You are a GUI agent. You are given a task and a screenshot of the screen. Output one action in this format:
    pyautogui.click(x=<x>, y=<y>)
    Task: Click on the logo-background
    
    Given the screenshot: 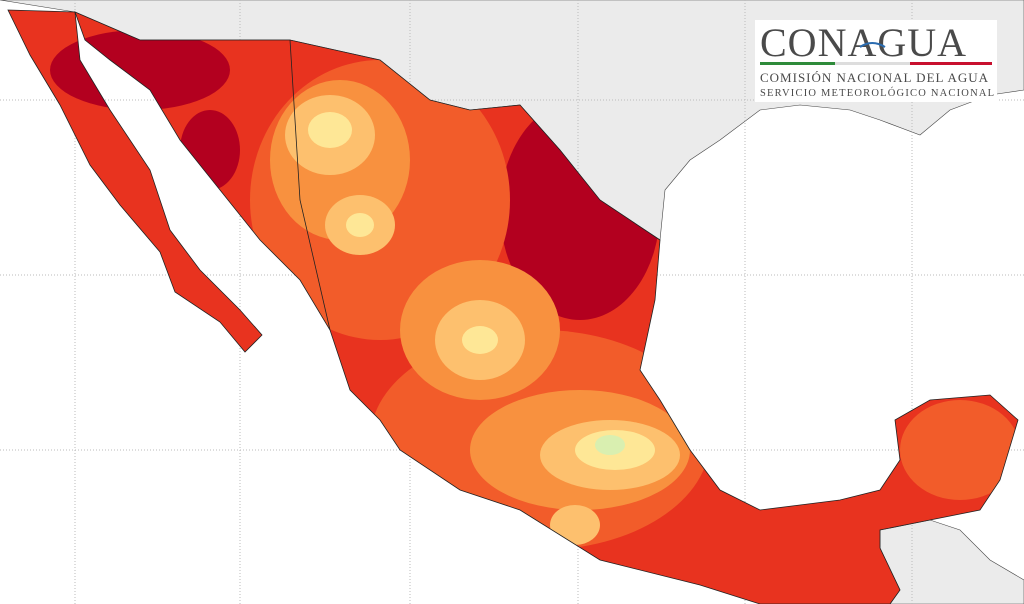 What is the action you would take?
    pyautogui.click(x=876, y=61)
    